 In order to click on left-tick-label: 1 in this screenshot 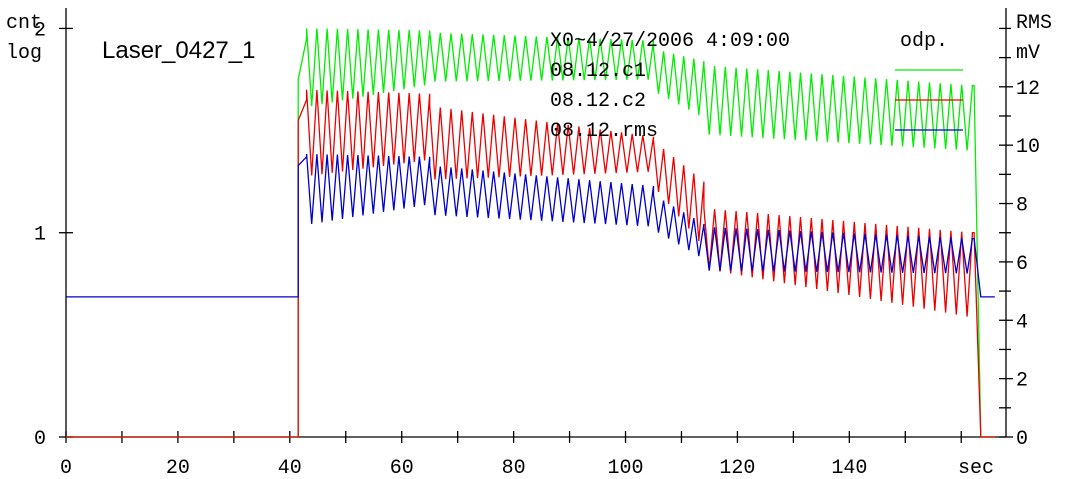, I will do `click(40, 235)`.